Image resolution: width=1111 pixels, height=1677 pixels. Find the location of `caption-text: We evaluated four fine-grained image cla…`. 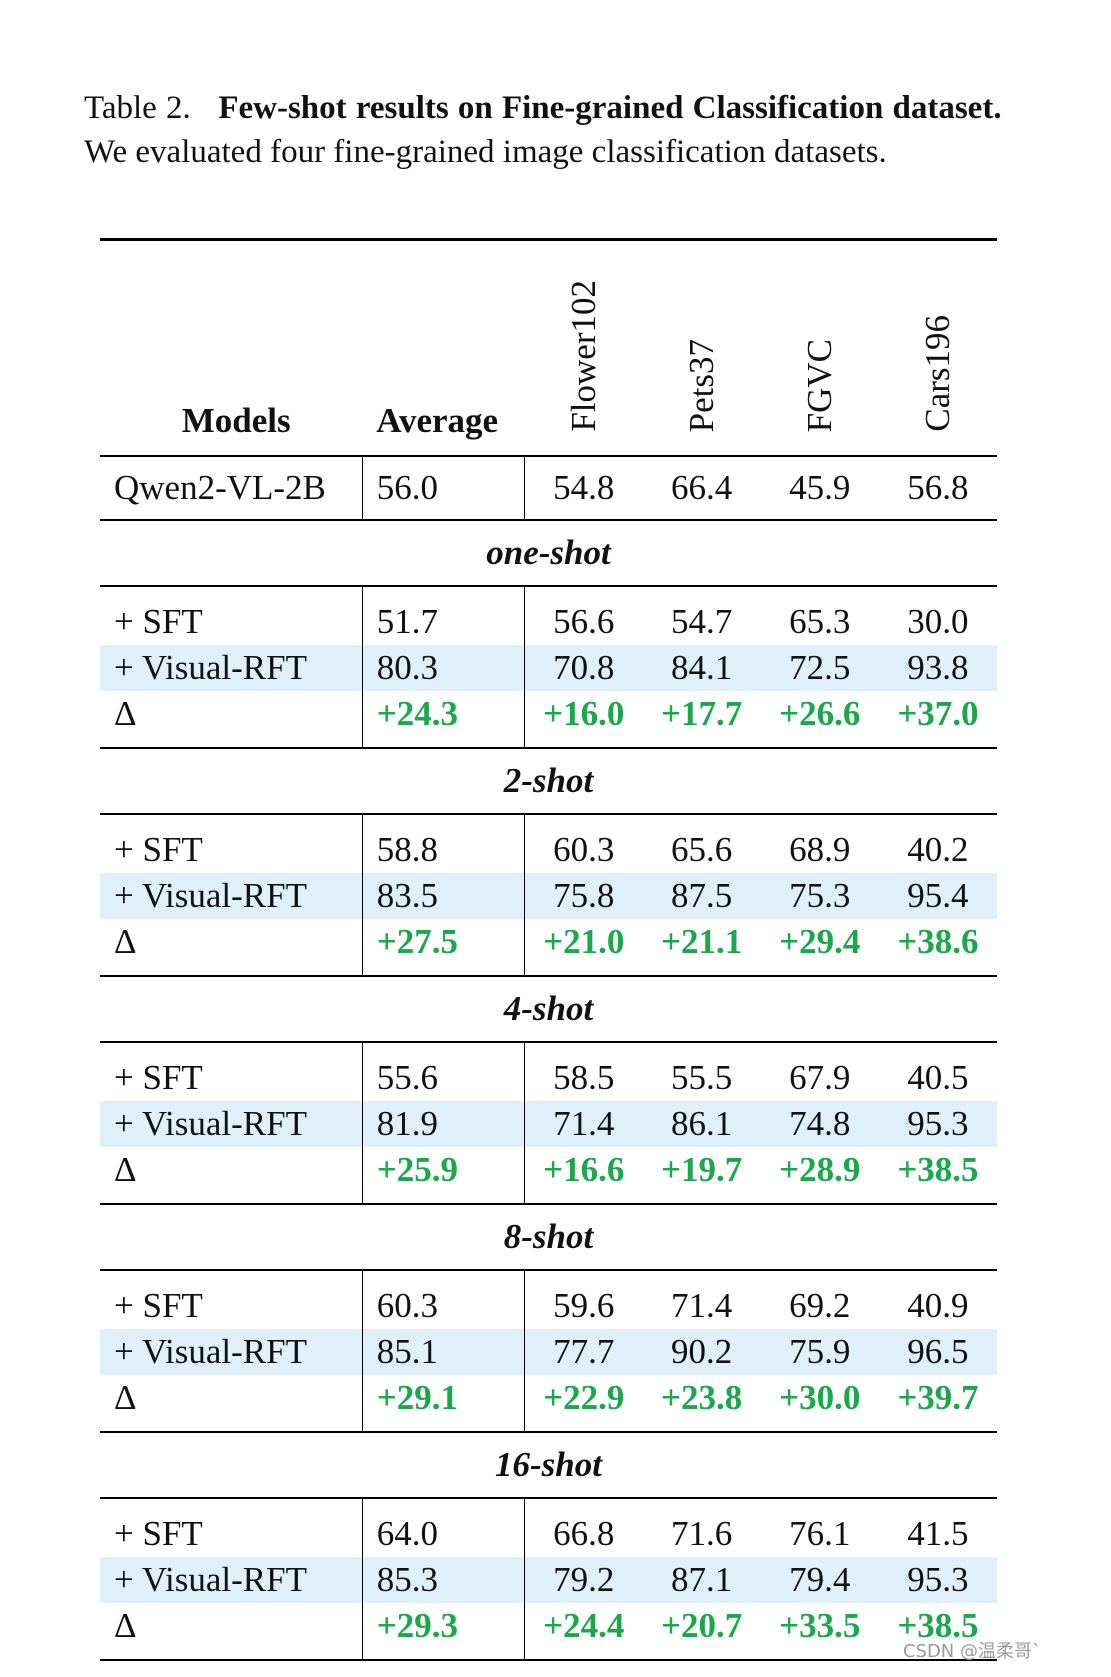

caption-text: We evaluated four fine-grained image cla… is located at coordinates (485, 152).